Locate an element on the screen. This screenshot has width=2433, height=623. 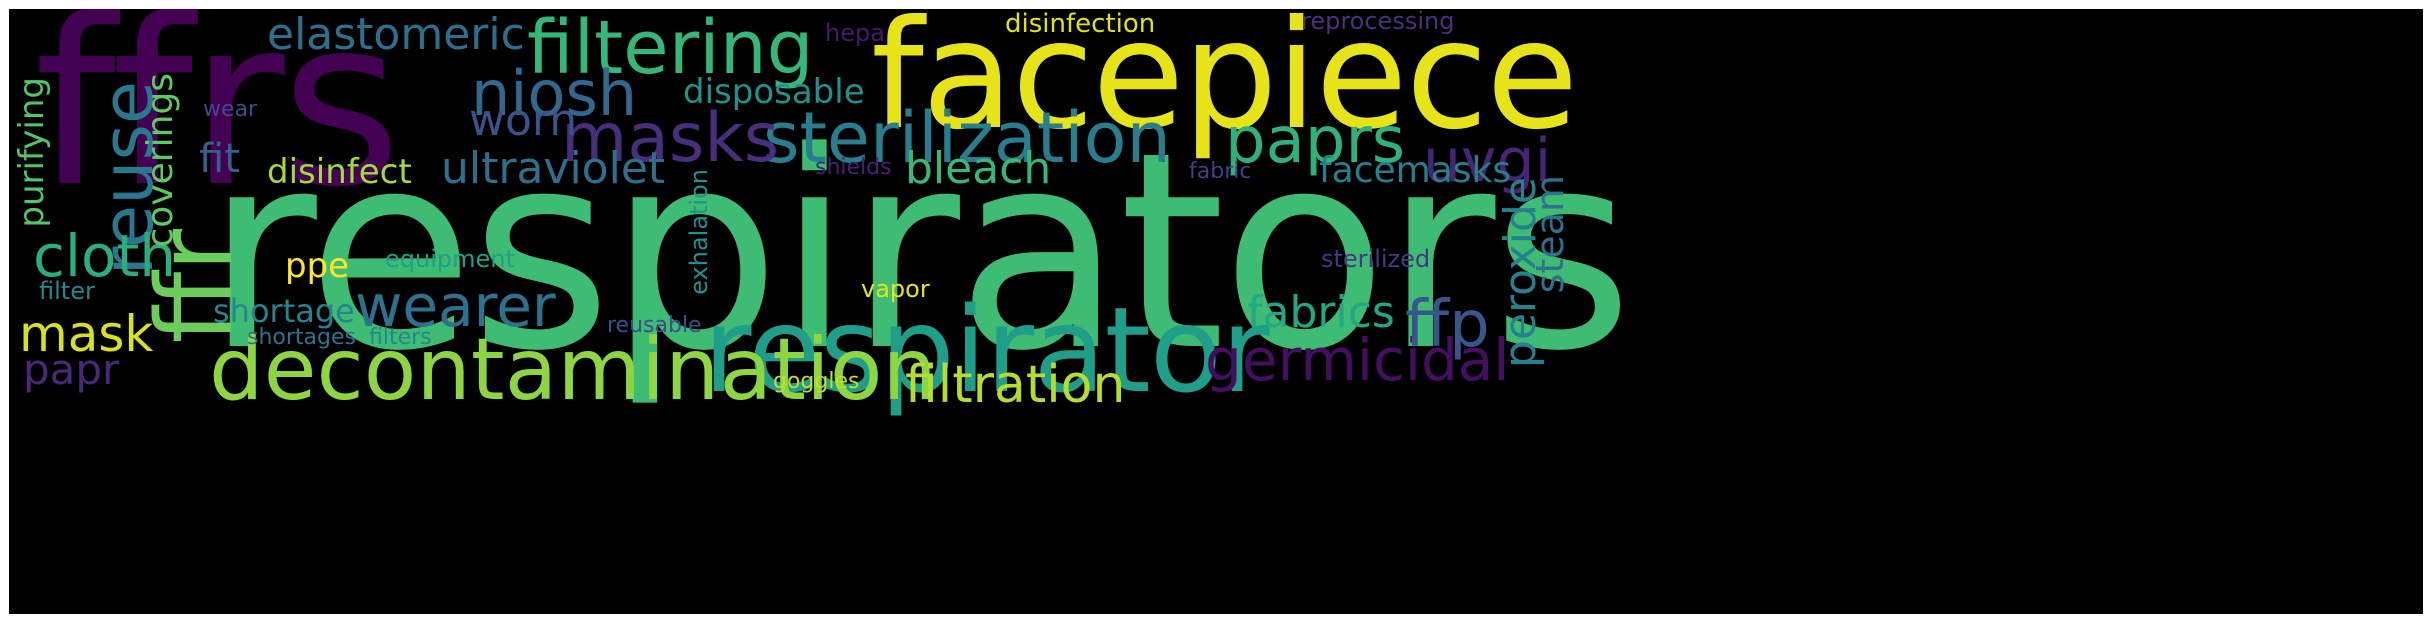
word-papr: papr is located at coordinates (71, 369).